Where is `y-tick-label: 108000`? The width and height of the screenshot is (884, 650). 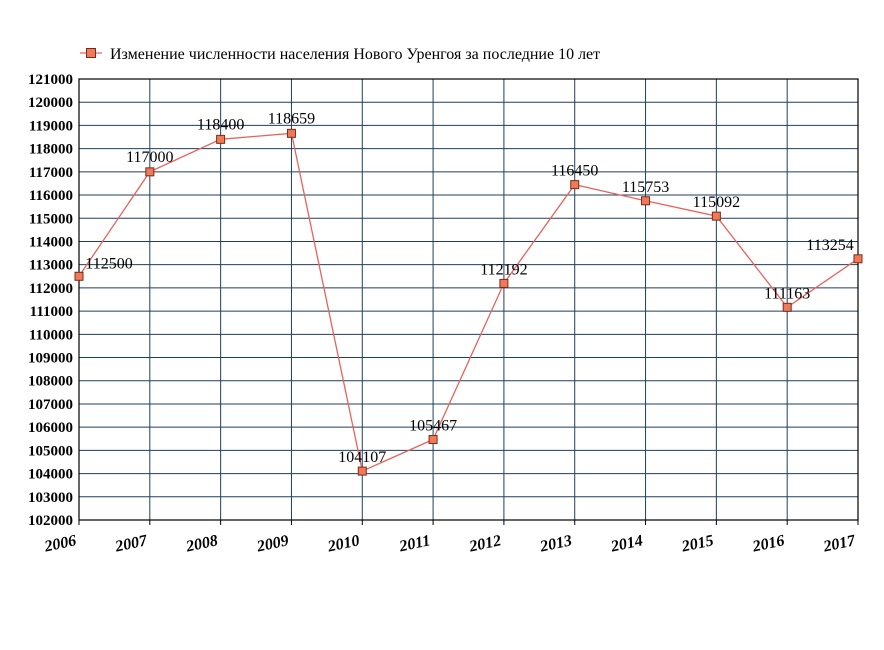 y-tick-label: 108000 is located at coordinates (50, 382).